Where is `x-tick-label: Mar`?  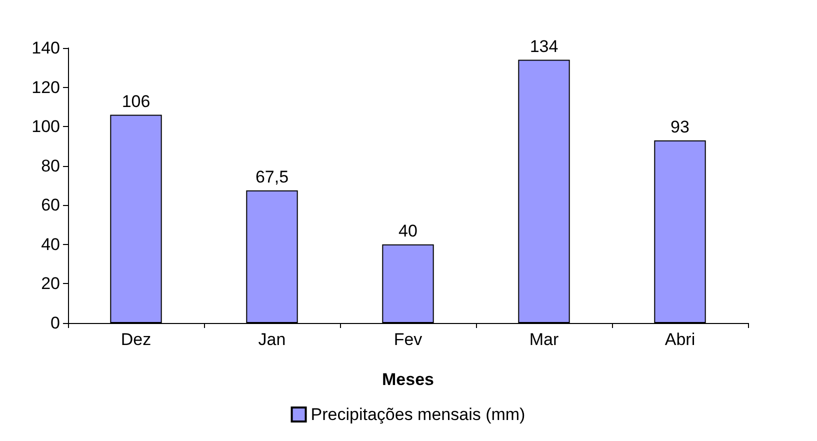 x-tick-label: Mar is located at coordinates (544, 339).